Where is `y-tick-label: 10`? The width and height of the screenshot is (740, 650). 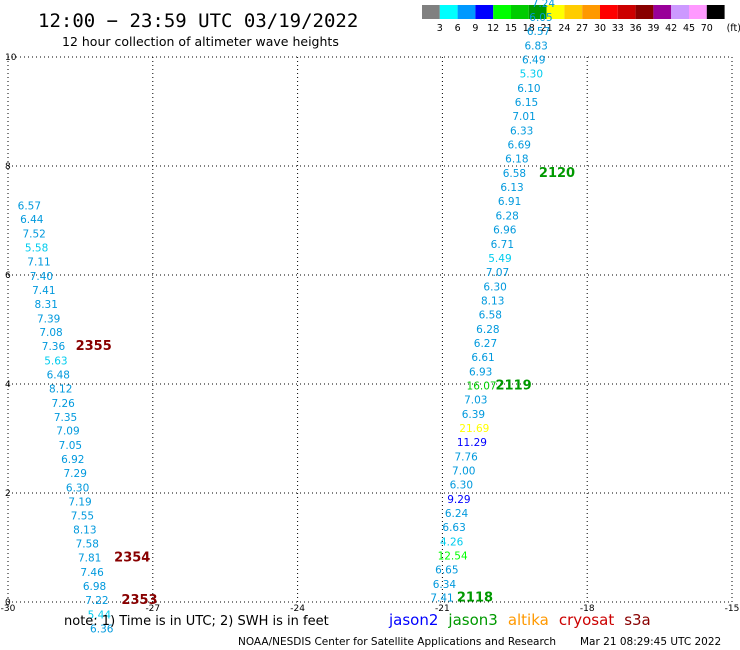 y-tick-label: 10 is located at coordinates (11, 58).